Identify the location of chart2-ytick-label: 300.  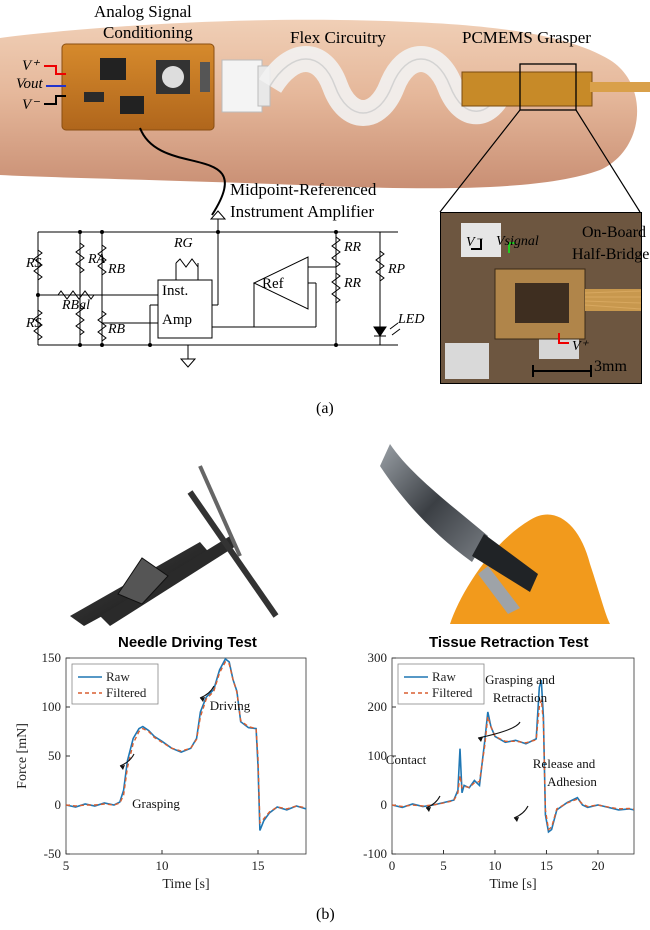
(378, 657).